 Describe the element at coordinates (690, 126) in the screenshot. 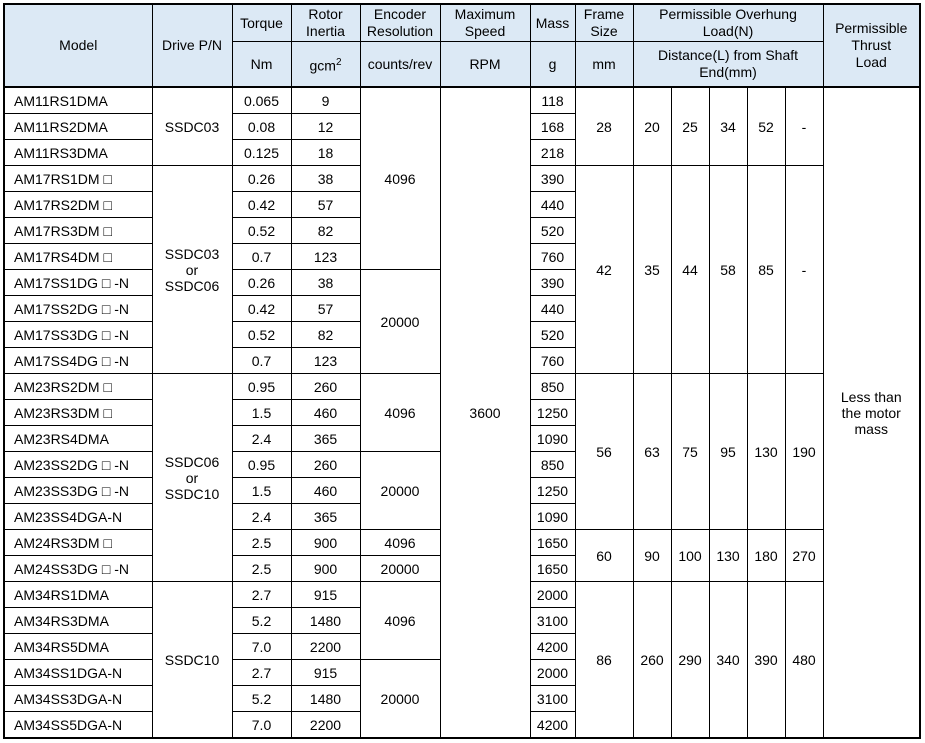

I see `overhung-cell: 25` at that location.